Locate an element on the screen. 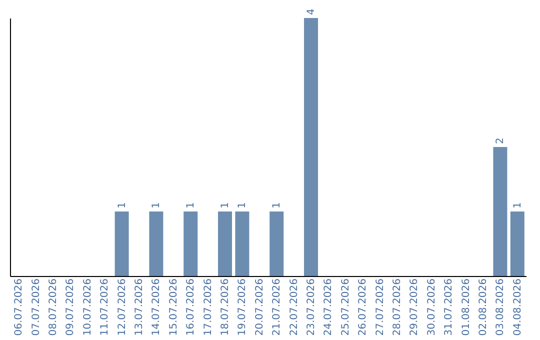  x-tick-label: 09.07.2026 is located at coordinates (70, 307).